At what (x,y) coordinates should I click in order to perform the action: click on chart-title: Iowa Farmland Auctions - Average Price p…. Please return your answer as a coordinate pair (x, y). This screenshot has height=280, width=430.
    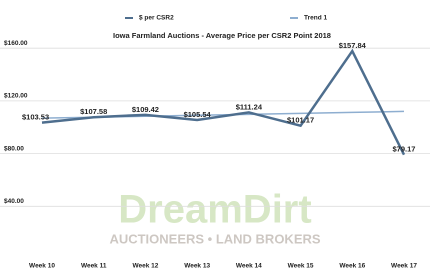
    Looking at the image, I should click on (222, 35).